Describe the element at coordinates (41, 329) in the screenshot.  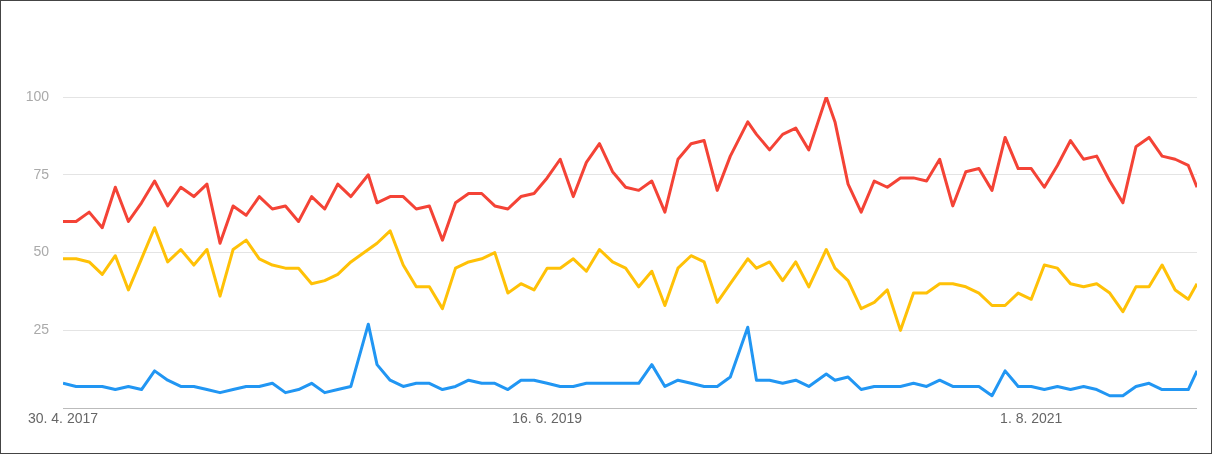
I see `y-tick-label: 25` at that location.